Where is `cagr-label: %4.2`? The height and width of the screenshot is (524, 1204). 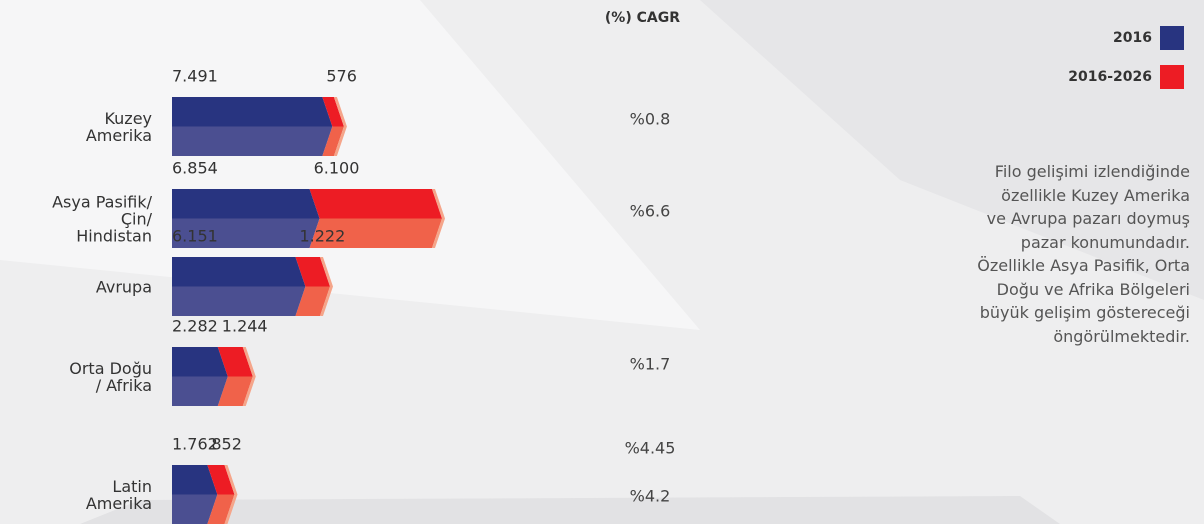
cagr-label: %4.2 is located at coordinates (650, 496).